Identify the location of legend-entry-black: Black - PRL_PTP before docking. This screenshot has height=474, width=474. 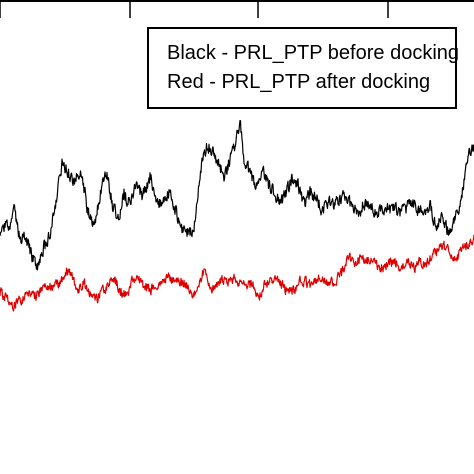
(313, 53).